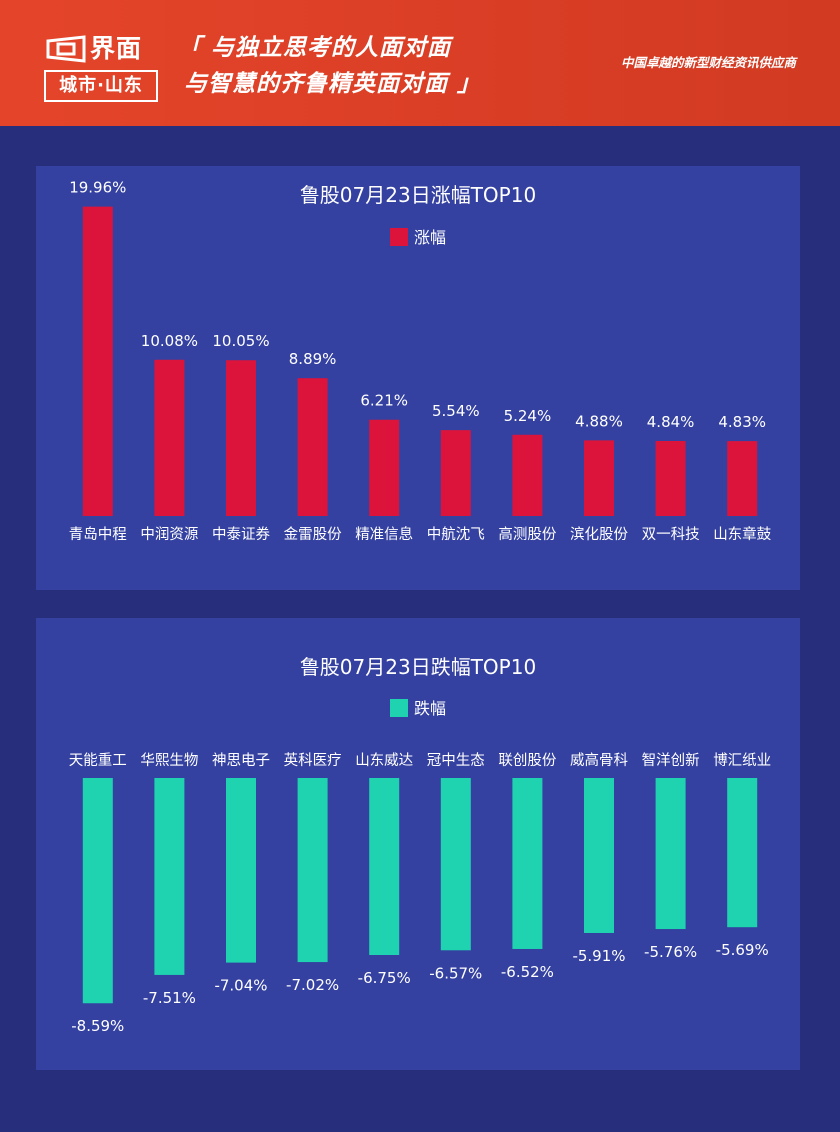 Image resolution: width=840 pixels, height=1132 pixels. What do you see at coordinates (670, 952) in the screenshot?
I see `loss-data-label-9: -5.76%` at bounding box center [670, 952].